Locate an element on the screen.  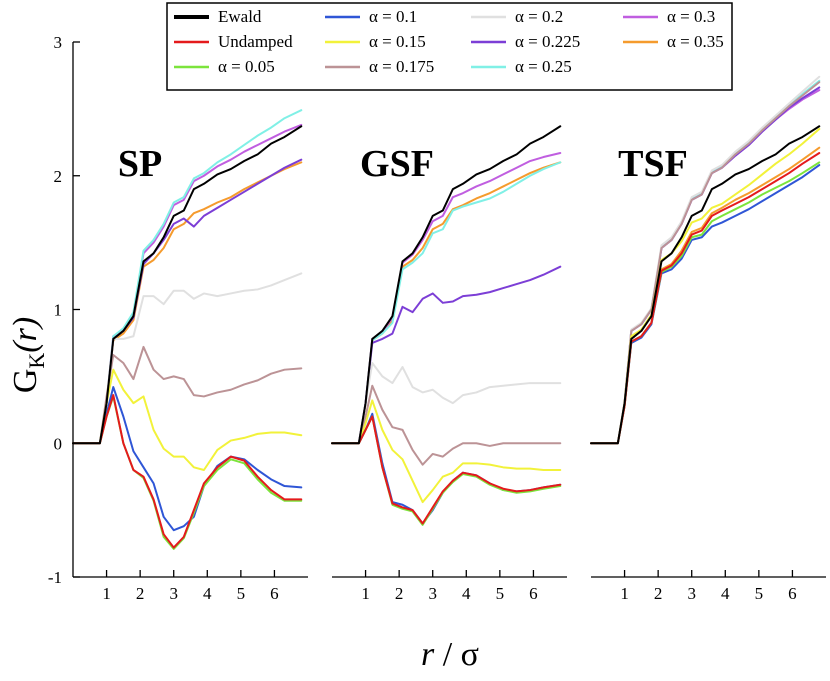
legend-label: α = 0.05 is located at coordinates (246, 66).